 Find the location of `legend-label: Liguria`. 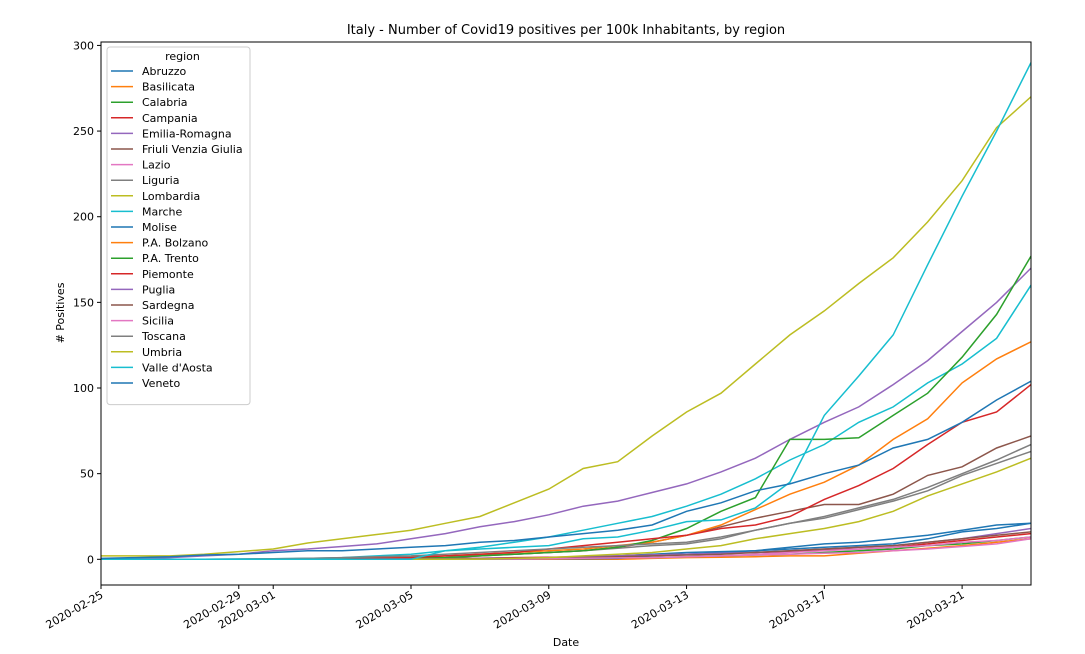

legend-label: Liguria is located at coordinates (160, 180).